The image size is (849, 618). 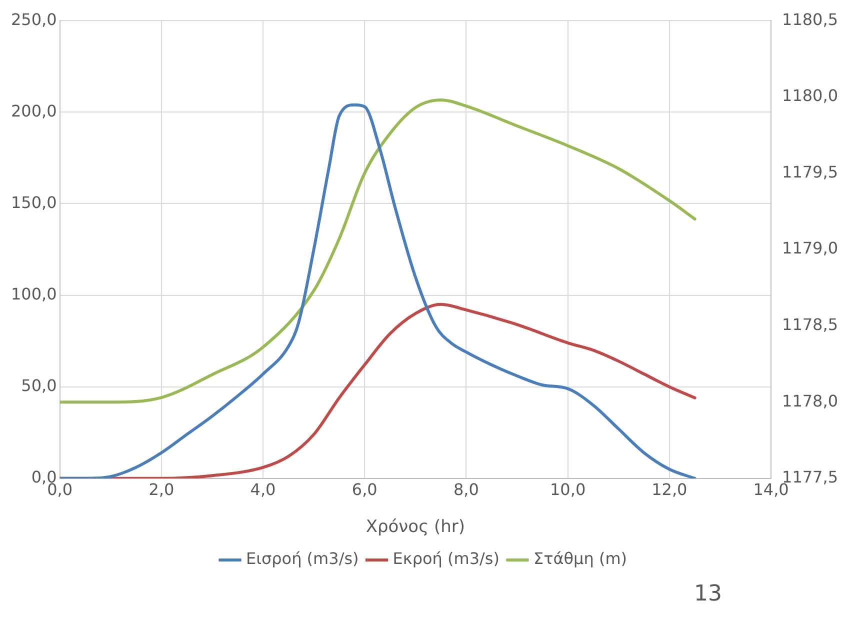 What do you see at coordinates (33, 110) in the screenshot?
I see `y-tick-label: 200,0` at bounding box center [33, 110].